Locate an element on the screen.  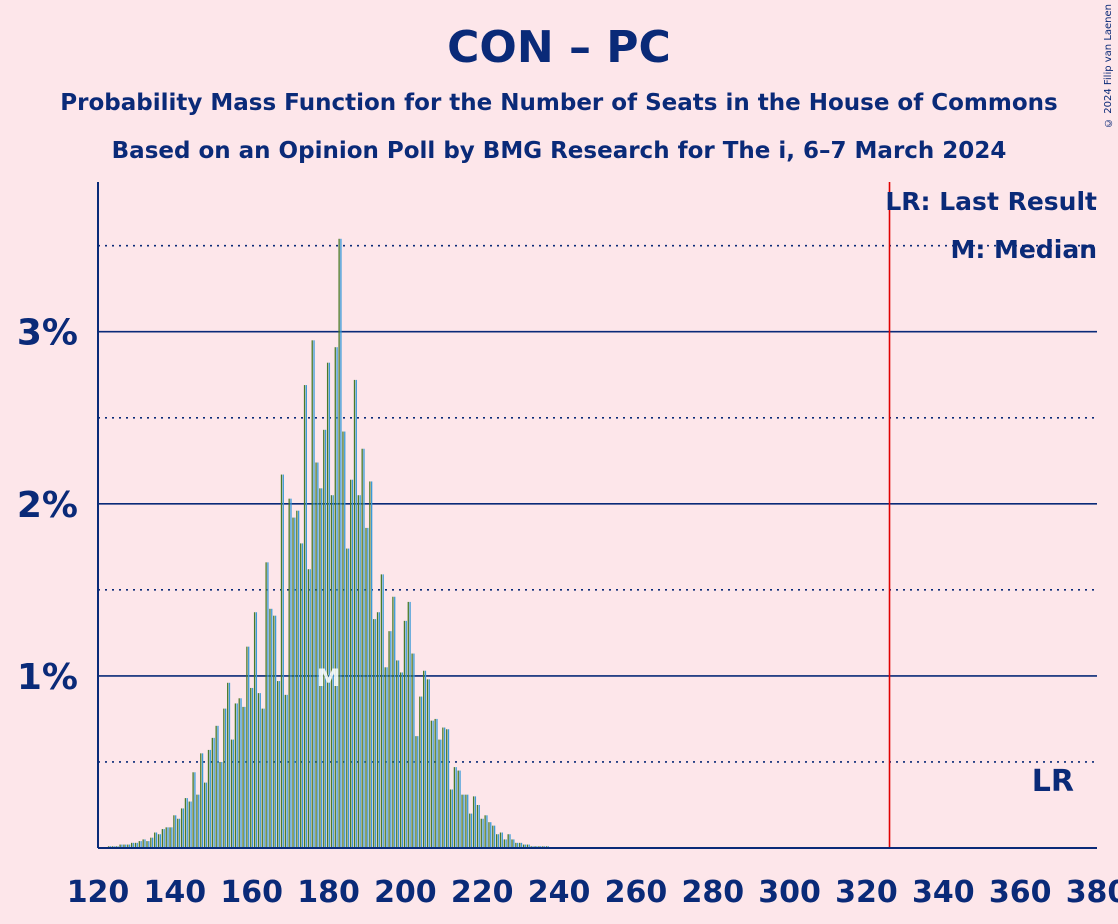
x-tick-label: 120 is located at coordinates (98, 892).